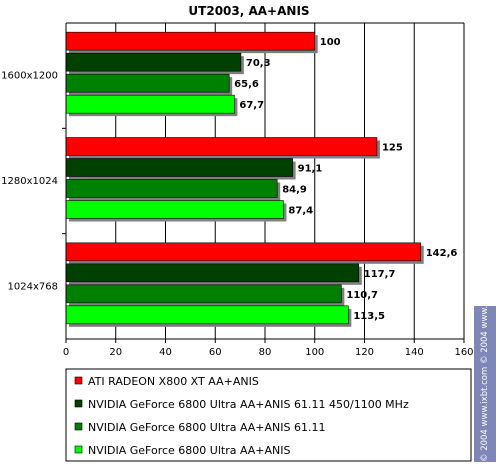 Image resolution: width=499 pixels, height=467 pixels. Describe the element at coordinates (314, 352) in the screenshot. I see `x-tick-label: 100` at that location.